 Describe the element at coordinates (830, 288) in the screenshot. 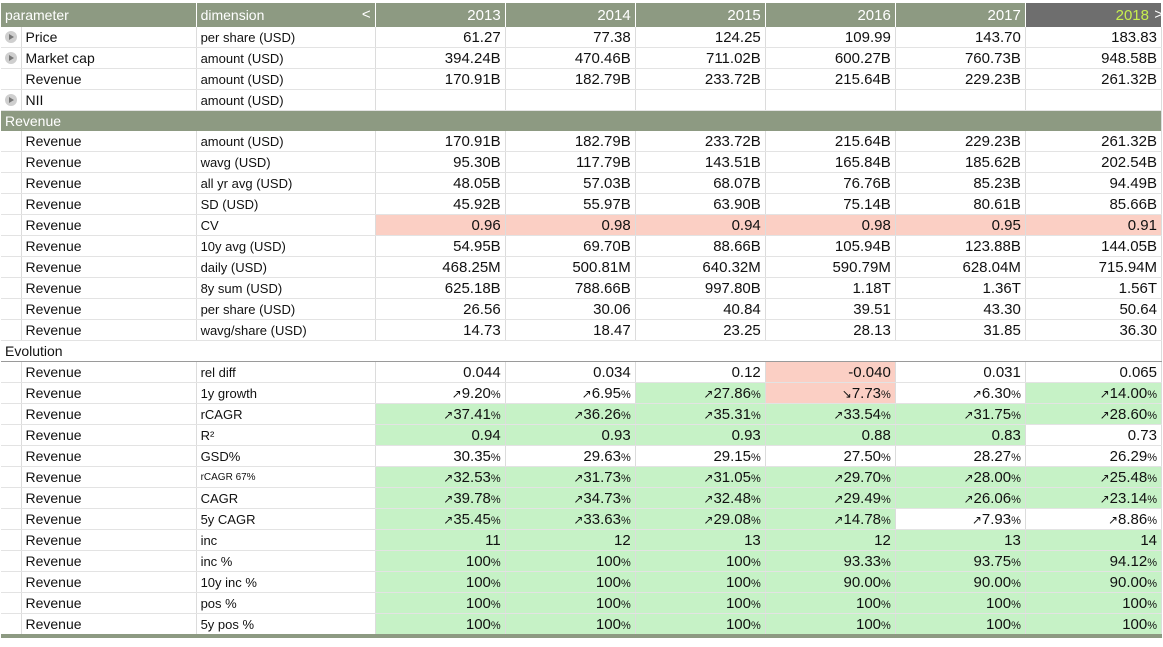

I see `value-cell: 1.18T` at that location.